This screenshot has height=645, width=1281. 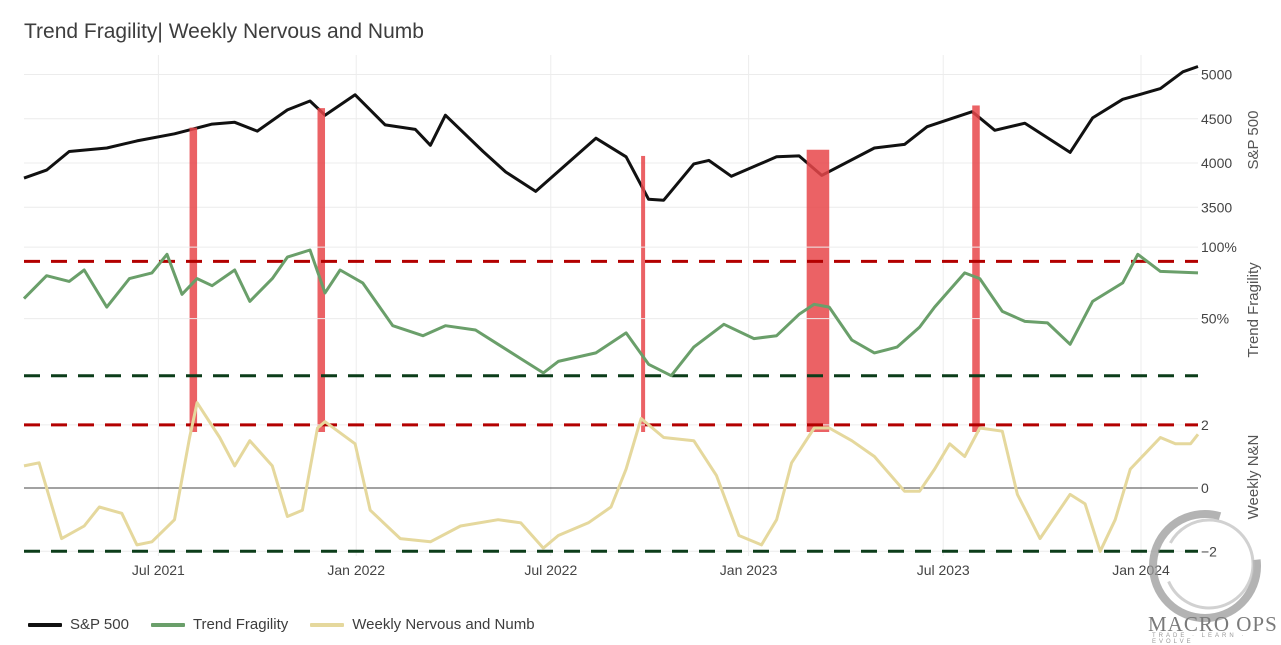 What do you see at coordinates (327, 624) in the screenshot?
I see `legend-swatch-weekly-nn` at bounding box center [327, 624].